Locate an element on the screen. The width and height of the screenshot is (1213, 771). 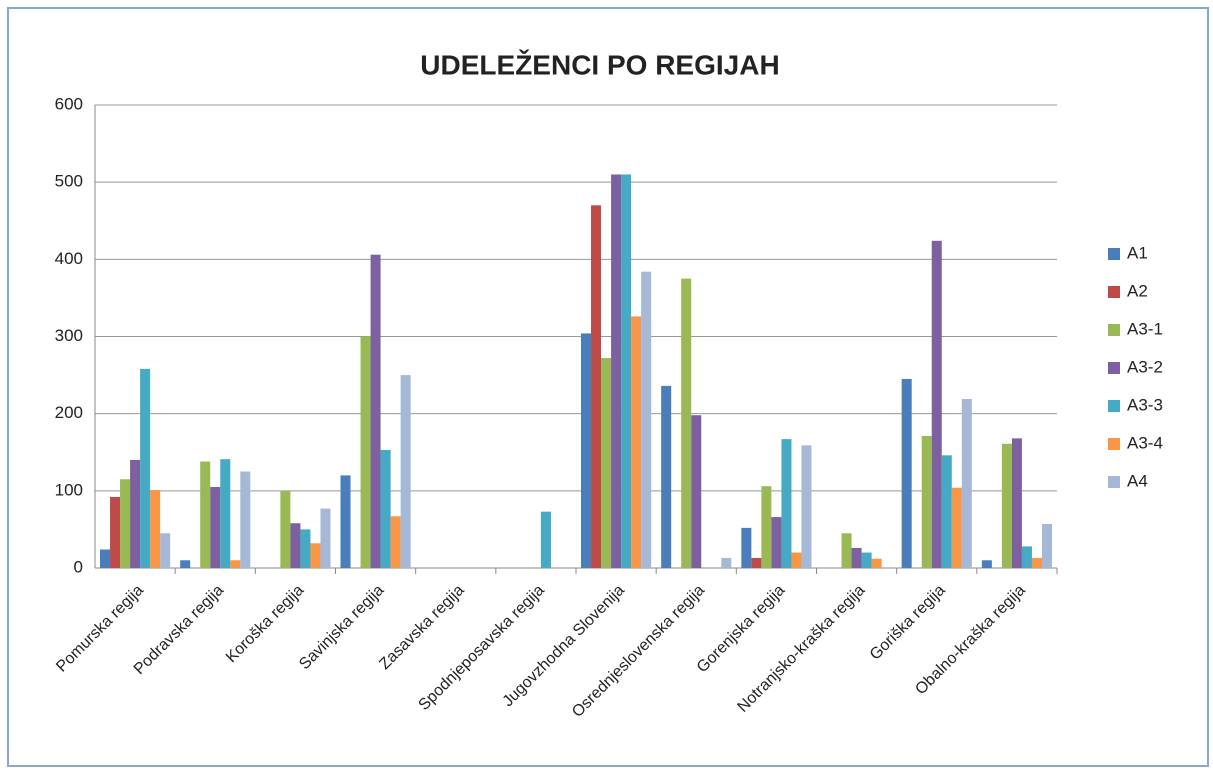
legend-label: A3-1 is located at coordinates (1145, 328).